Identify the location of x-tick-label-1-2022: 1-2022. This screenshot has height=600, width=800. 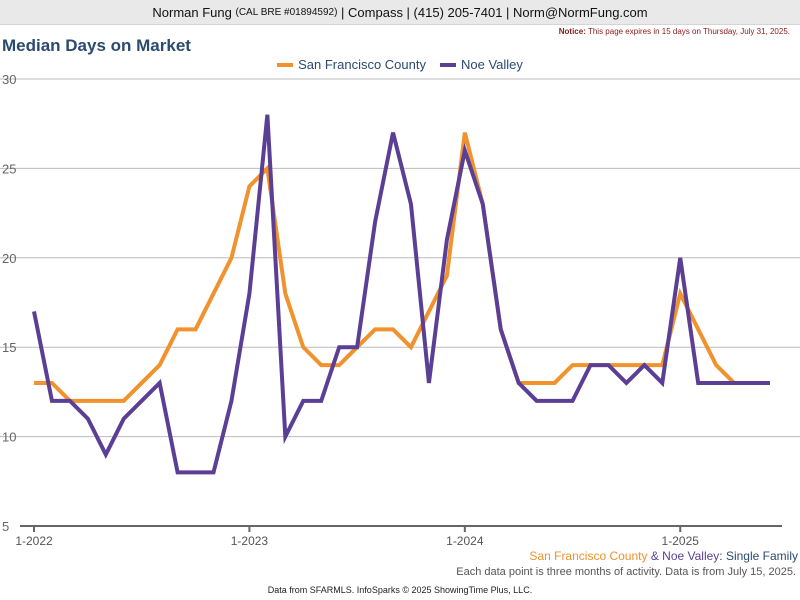
(34, 541).